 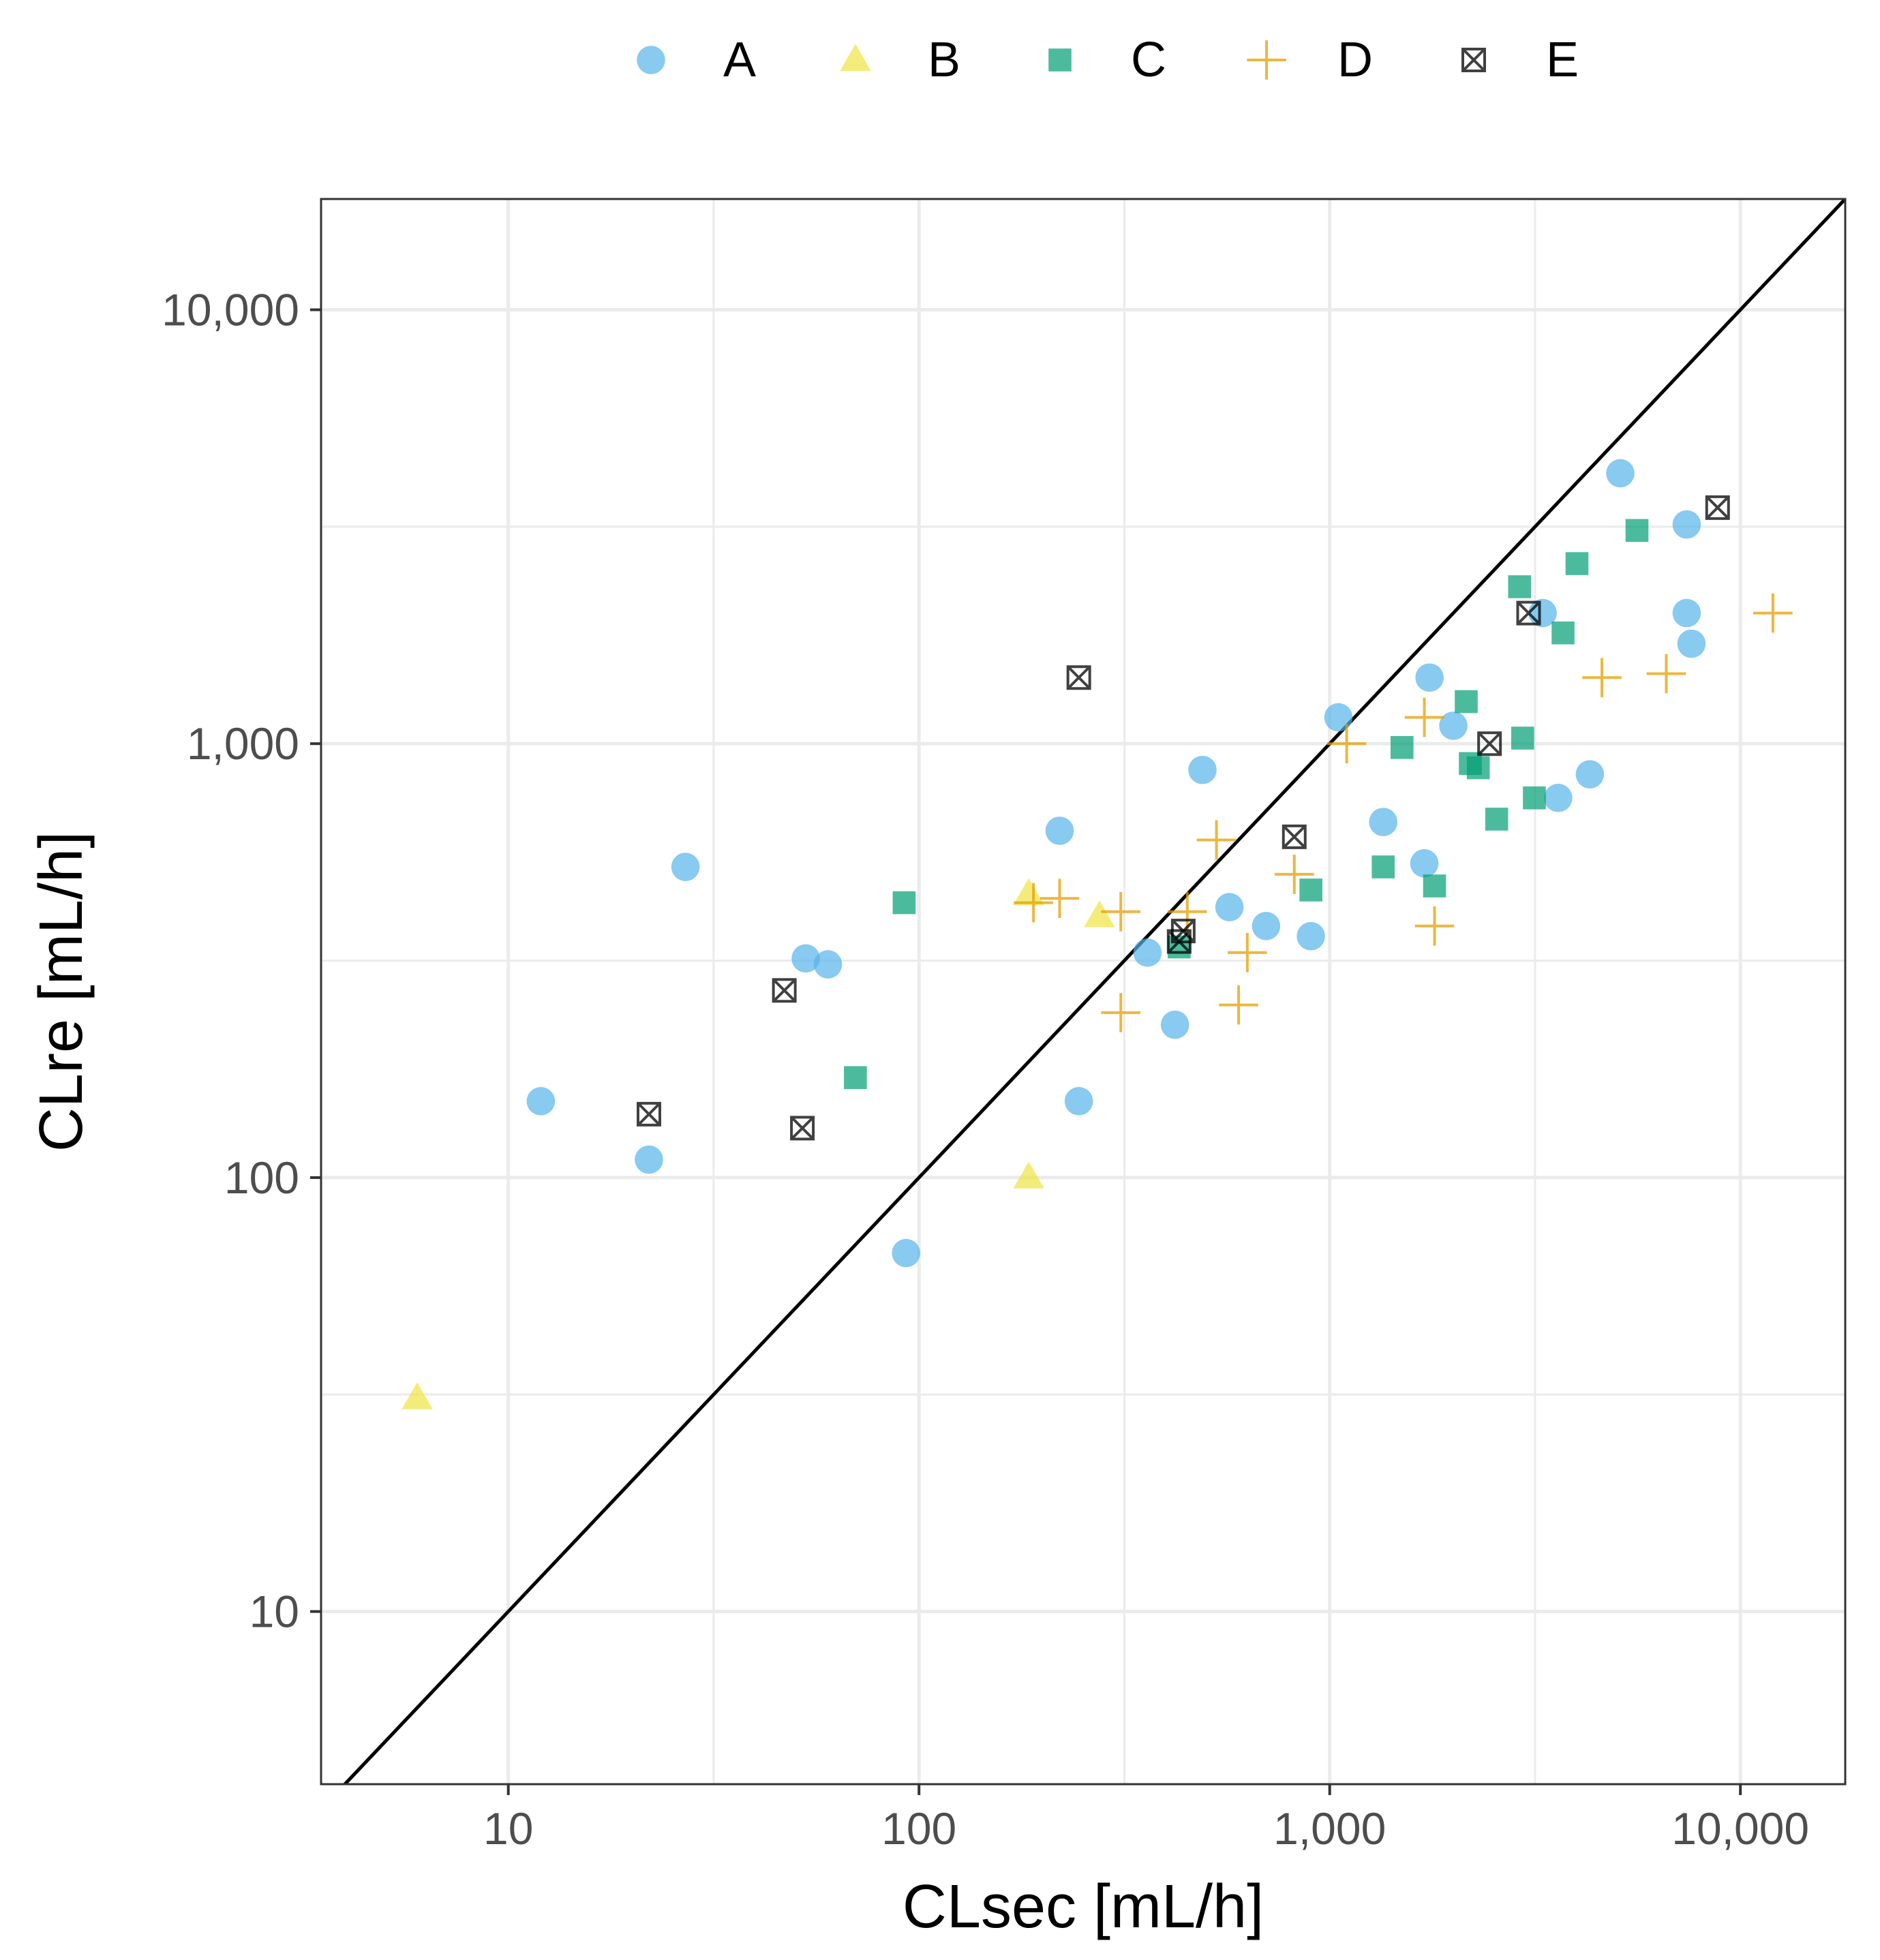 I want to click on x-tick-label: 10, so click(x=508, y=1829).